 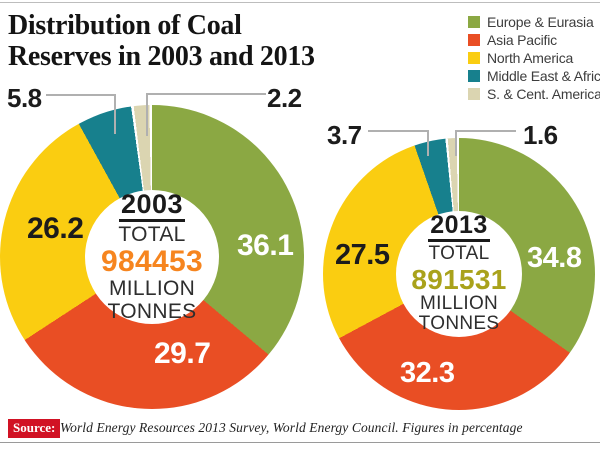 What do you see at coordinates (540, 21) in the screenshot?
I see `legend-label: Europe & Eurasia` at bounding box center [540, 21].